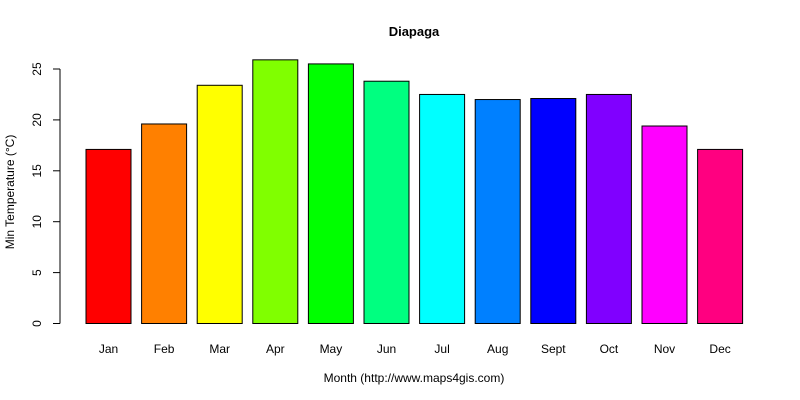 The width and height of the screenshot is (800, 400). What do you see at coordinates (497, 212) in the screenshot?
I see `bar-aug` at bounding box center [497, 212].